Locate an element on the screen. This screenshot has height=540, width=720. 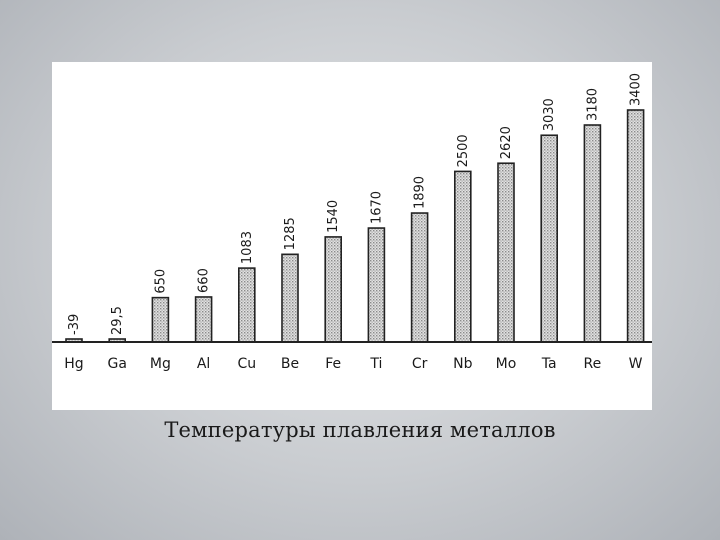
value-label-fe: 1540 is located at coordinates (333, 216).